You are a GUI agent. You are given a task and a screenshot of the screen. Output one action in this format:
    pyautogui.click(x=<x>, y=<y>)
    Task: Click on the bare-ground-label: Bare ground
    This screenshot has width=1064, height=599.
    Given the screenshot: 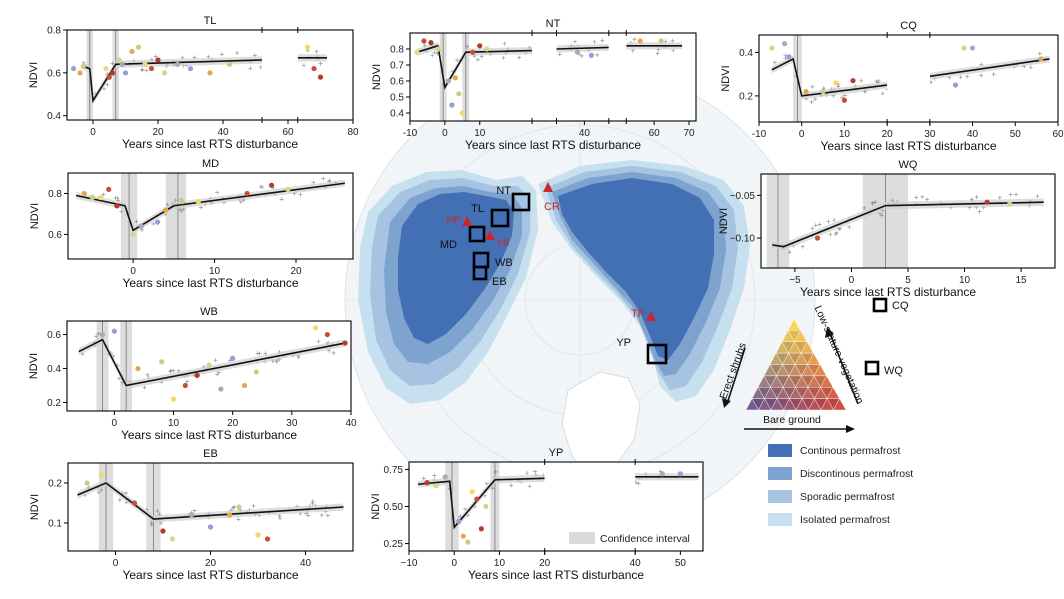 What is the action you would take?
    pyautogui.click(x=792, y=420)
    